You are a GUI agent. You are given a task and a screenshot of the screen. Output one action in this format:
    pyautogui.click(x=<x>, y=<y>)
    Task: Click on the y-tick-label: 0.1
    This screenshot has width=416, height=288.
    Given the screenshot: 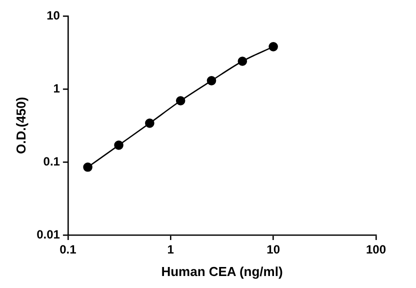 What is the action you would take?
    pyautogui.click(x=51, y=161)
    